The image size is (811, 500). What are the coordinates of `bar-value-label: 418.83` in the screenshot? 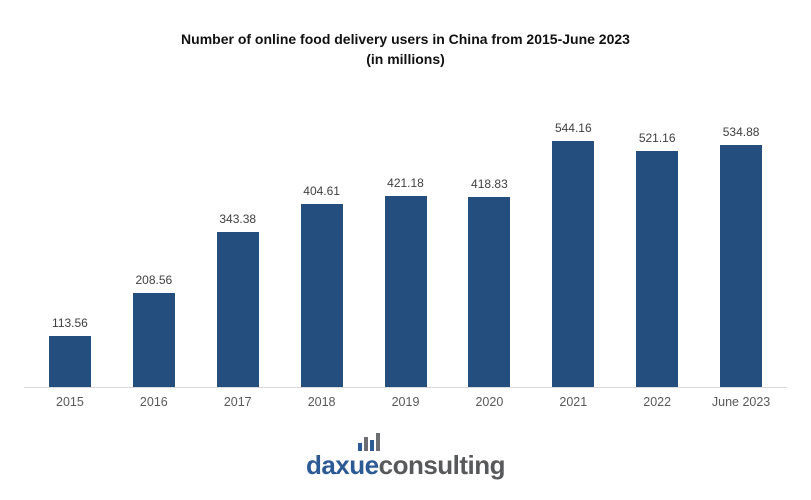 It's located at (489, 184).